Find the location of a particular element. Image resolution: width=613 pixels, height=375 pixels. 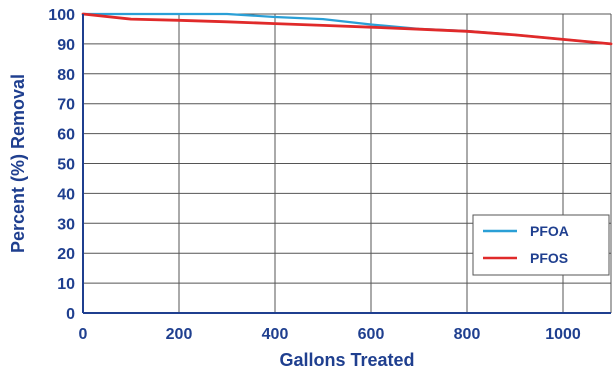

x-tick-label: 0 is located at coordinates (83, 334).